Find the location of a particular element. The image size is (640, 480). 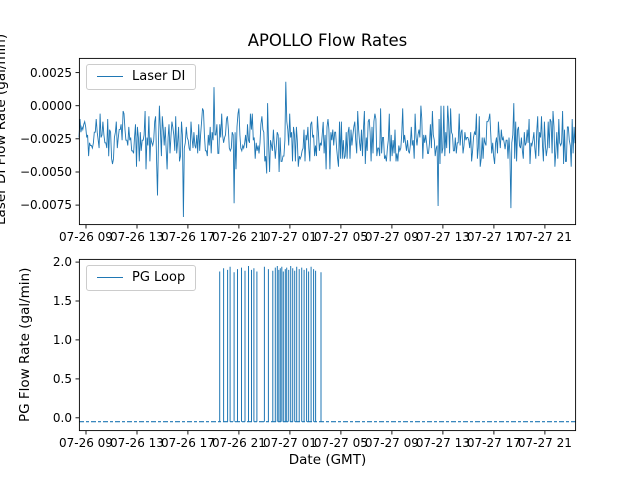

y-tick-label: 0.0 is located at coordinates (62, 417).